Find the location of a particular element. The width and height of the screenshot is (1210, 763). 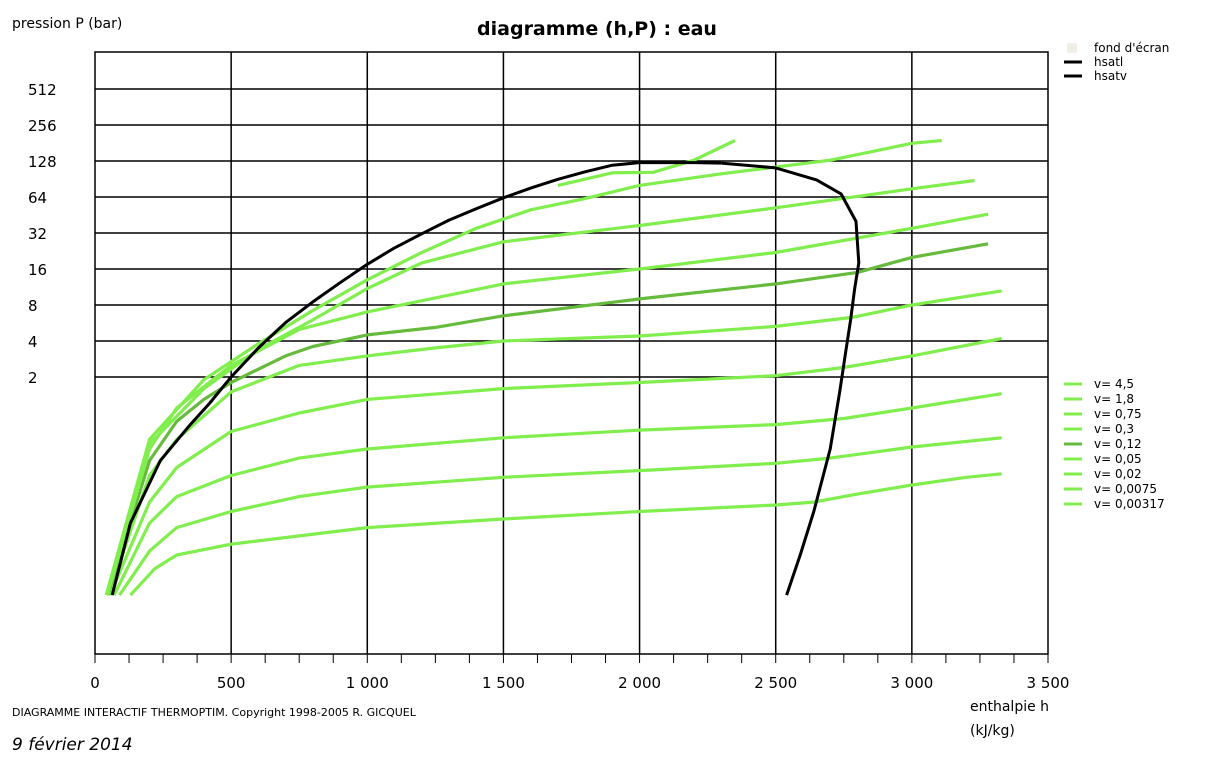

x-tick-label: 3 500 is located at coordinates (1048, 683).